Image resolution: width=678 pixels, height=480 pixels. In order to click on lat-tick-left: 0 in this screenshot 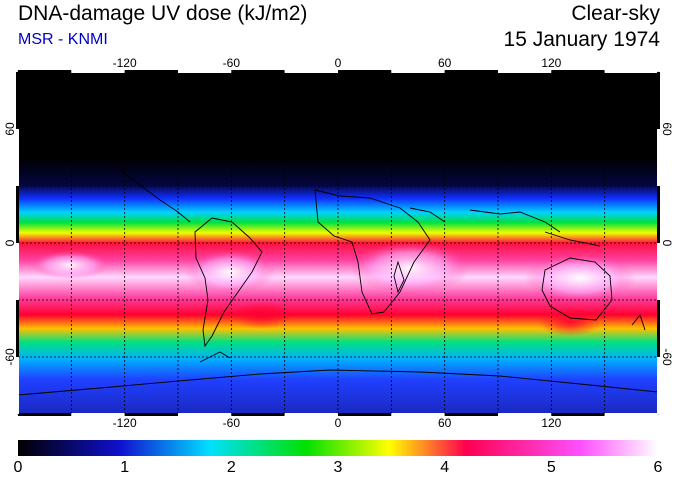, I will do `click(10, 243)`.